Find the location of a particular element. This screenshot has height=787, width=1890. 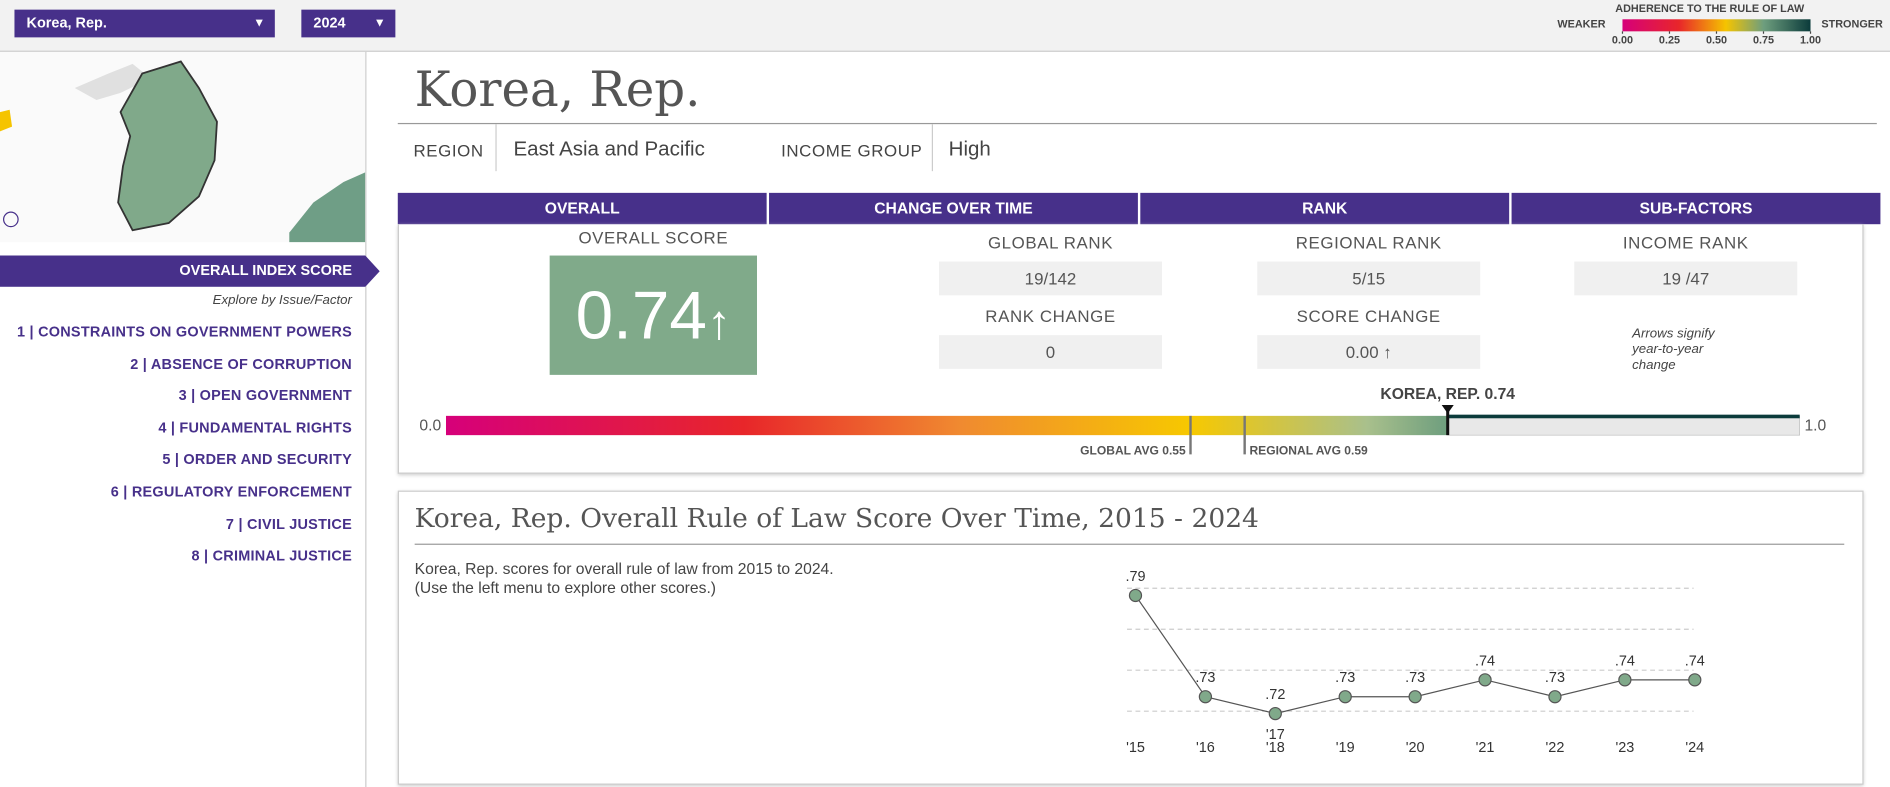

x-tick-label: '24 is located at coordinates (1694, 748).